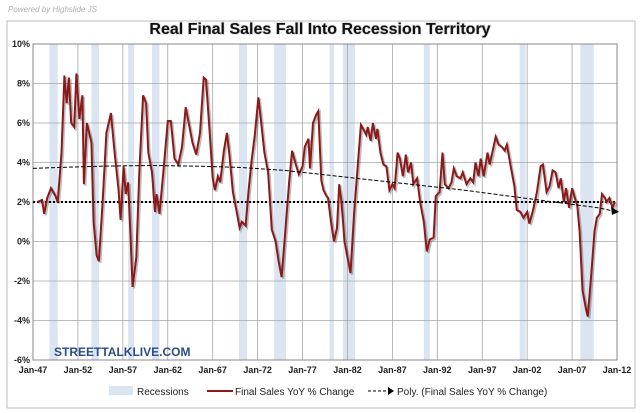  Describe the element at coordinates (23, 84) in the screenshot. I see `y-tick-label: 8%` at that location.